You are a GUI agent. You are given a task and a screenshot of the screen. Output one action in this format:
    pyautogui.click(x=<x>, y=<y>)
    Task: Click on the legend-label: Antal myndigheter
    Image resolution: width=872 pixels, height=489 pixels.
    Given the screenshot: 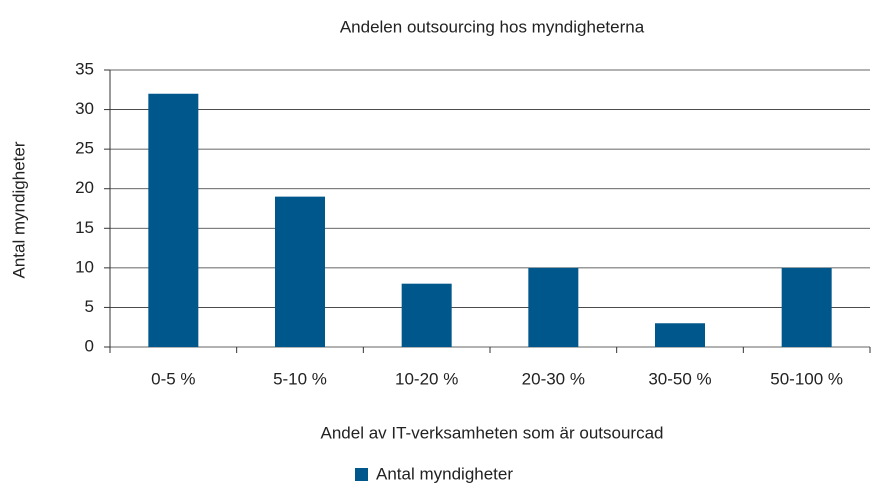 What is the action you would take?
    pyautogui.click(x=444, y=473)
    